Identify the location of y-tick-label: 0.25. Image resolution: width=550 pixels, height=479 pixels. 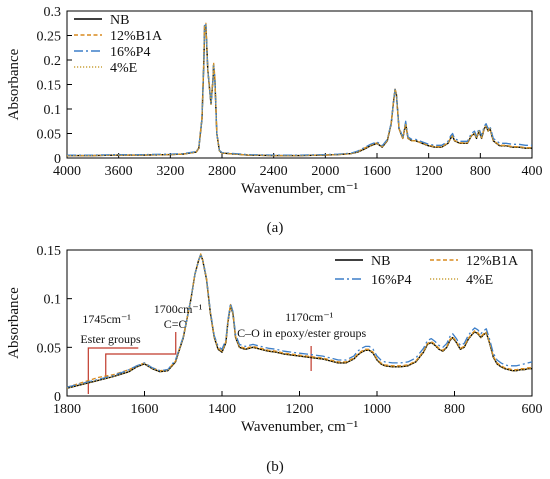
(49, 37).